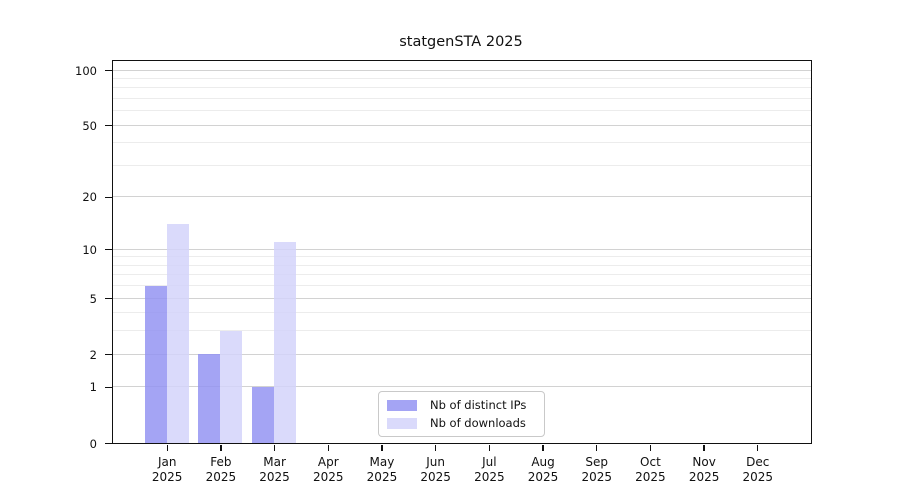  I want to click on legend-item-downloads: Nb of downloads, so click(465, 423).